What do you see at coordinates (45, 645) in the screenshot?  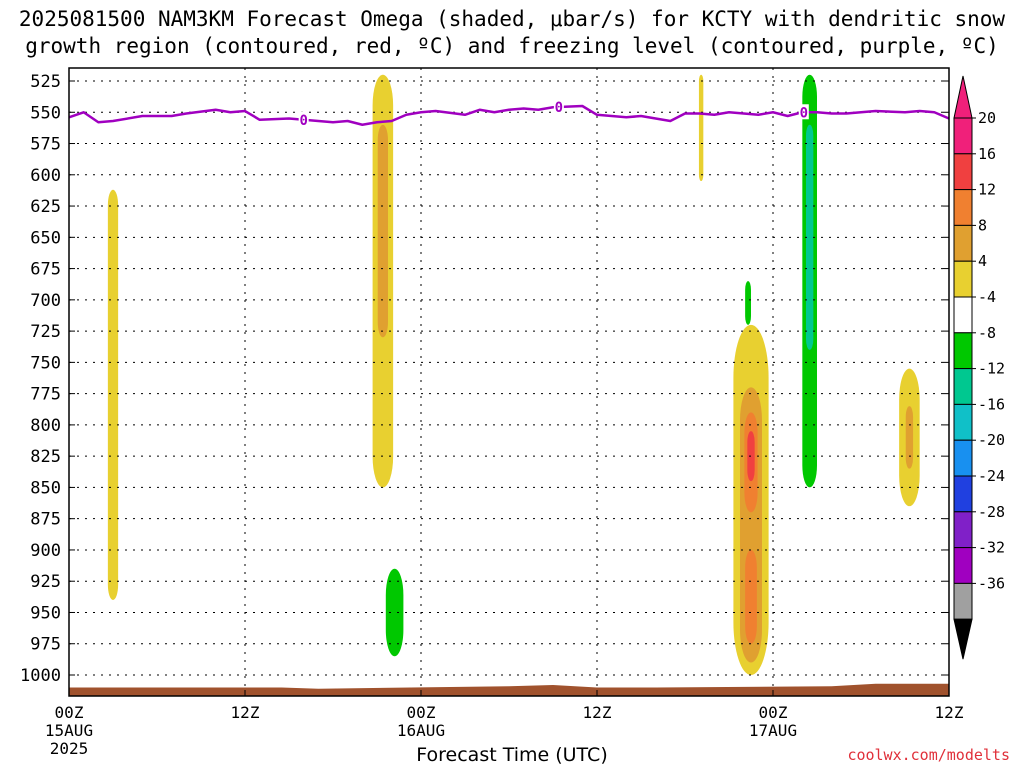 I see `y-tick-label: 975` at bounding box center [45, 645].